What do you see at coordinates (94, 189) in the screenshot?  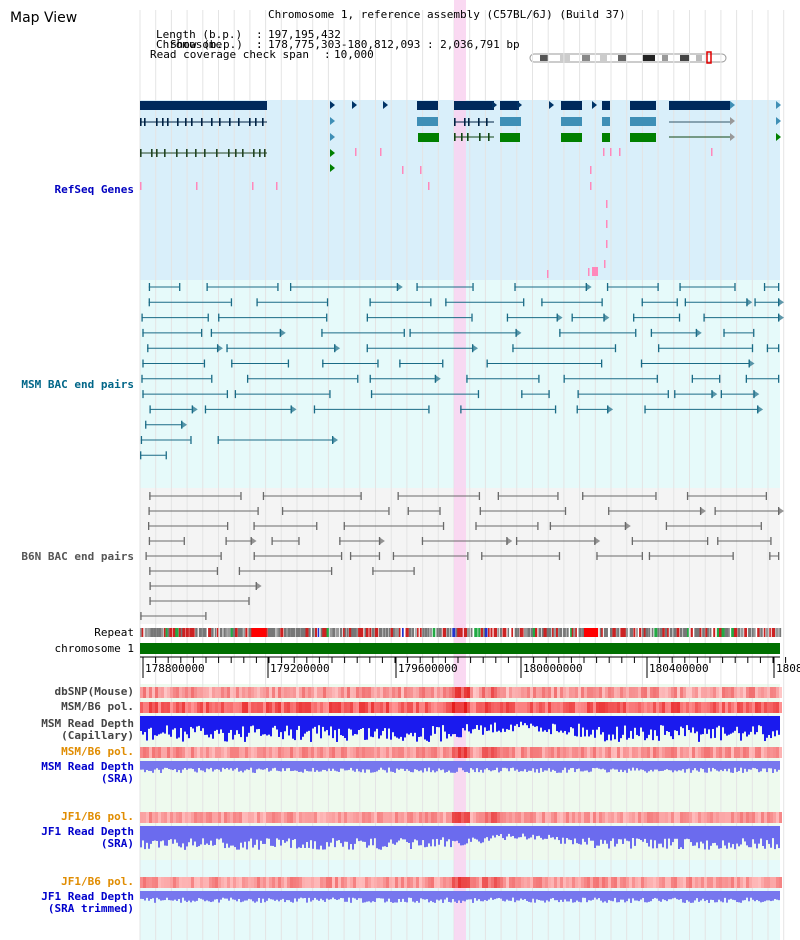 I see `track-label-refseq-genes: RefSeq Genes` at bounding box center [94, 189].